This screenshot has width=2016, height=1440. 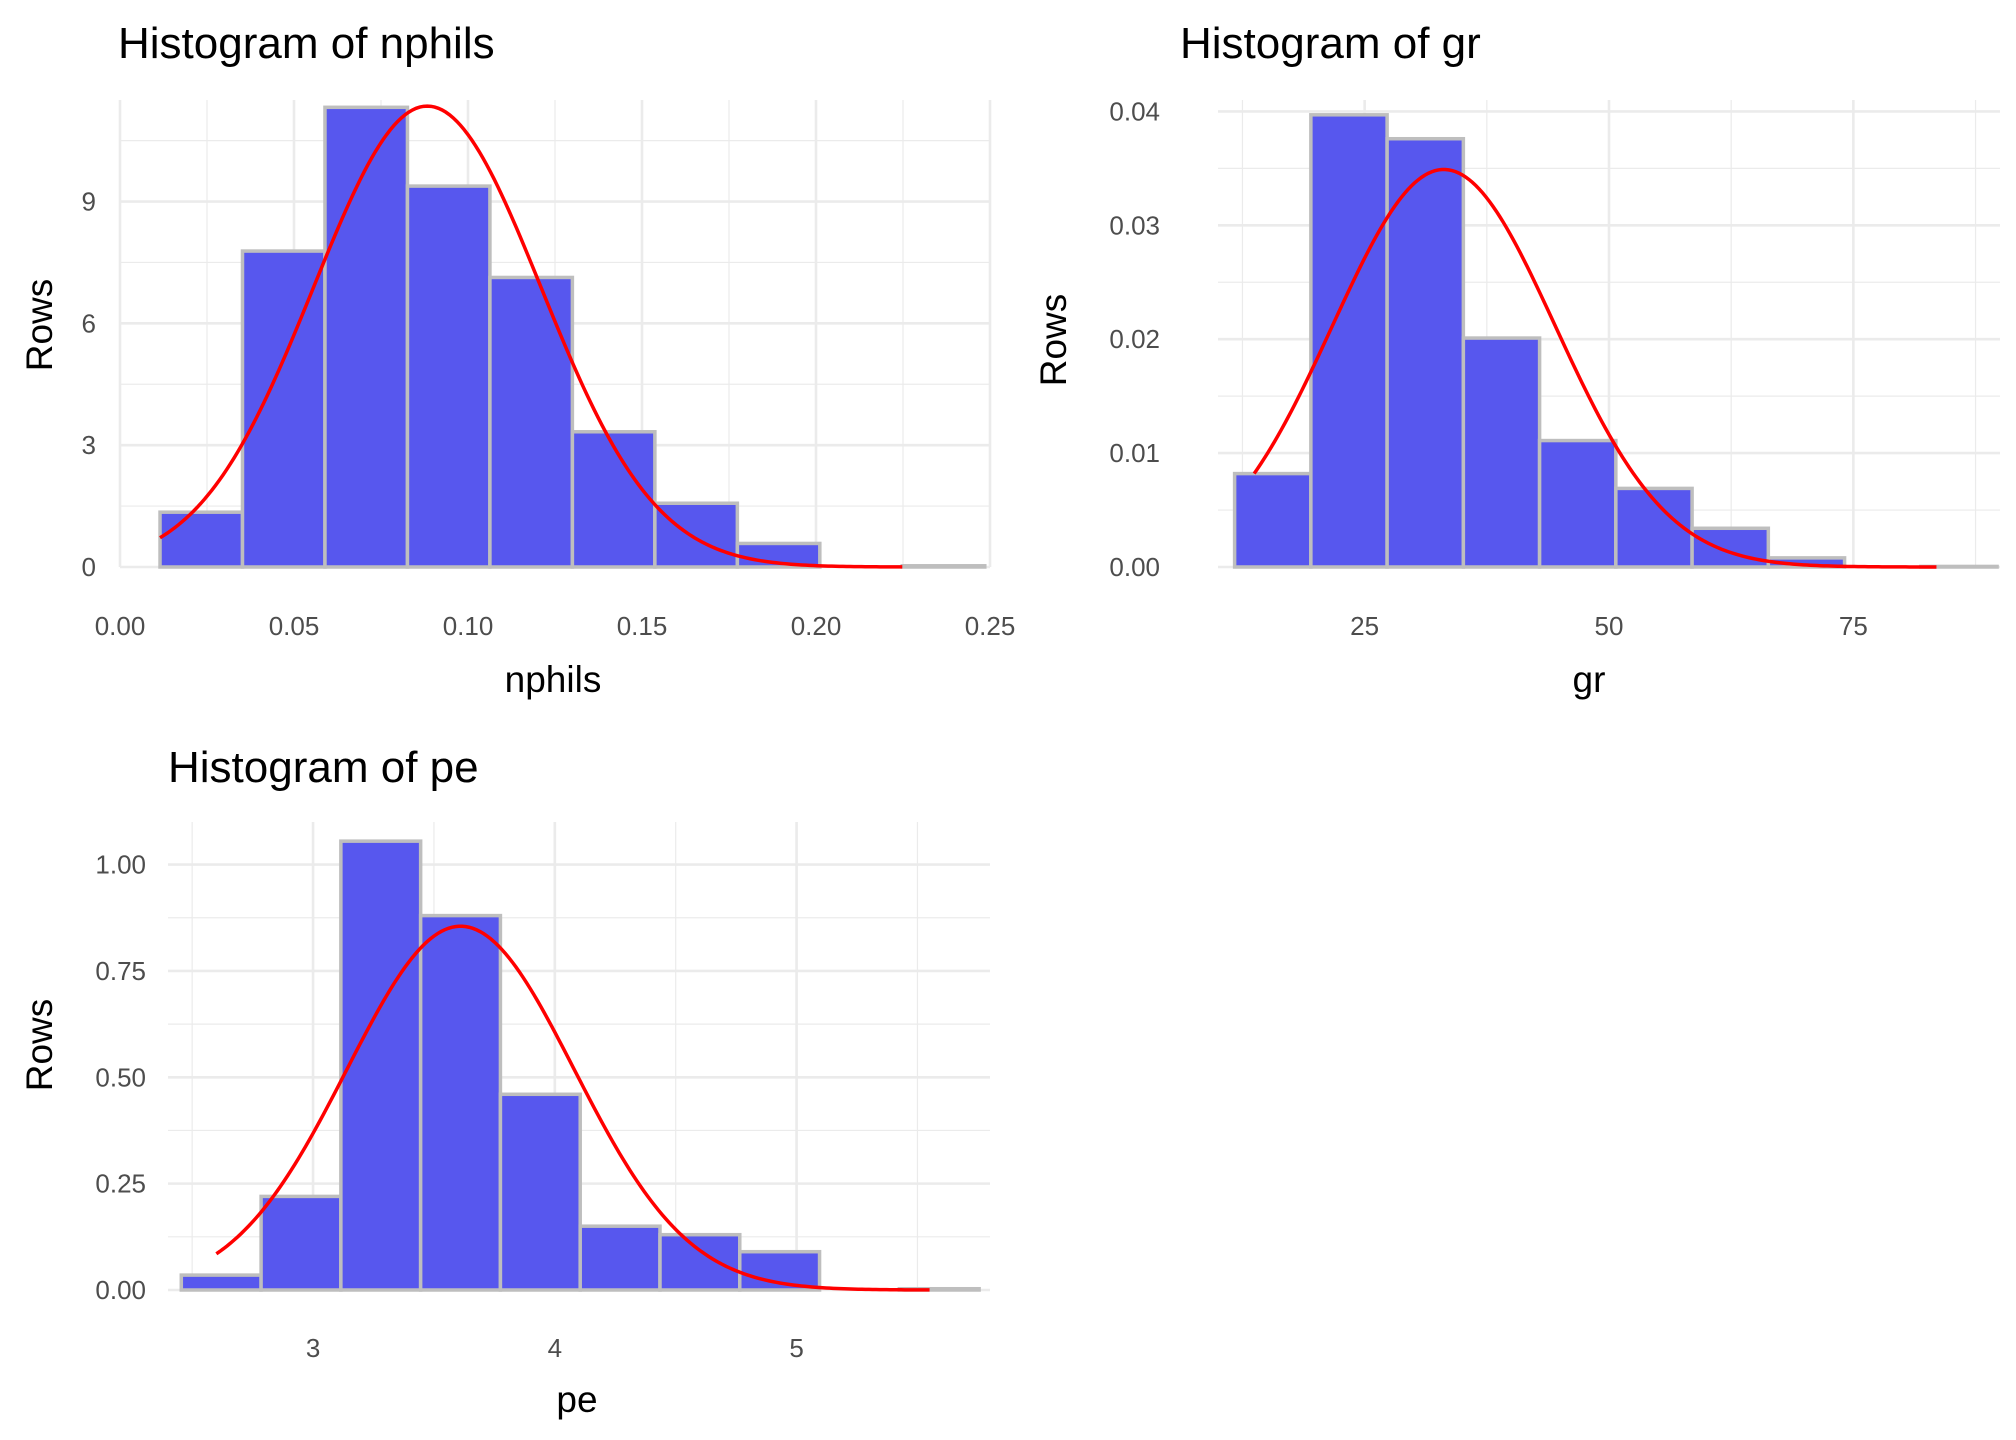 I want to click on pe-x-tick-label: 4, so click(x=555, y=1348).